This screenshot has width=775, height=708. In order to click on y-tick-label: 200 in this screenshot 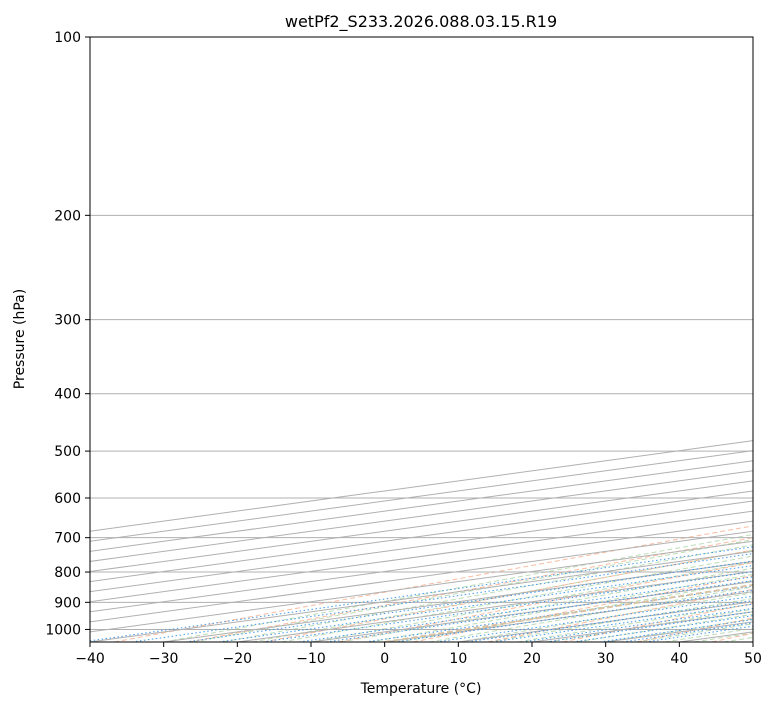, I will do `click(67, 216)`.